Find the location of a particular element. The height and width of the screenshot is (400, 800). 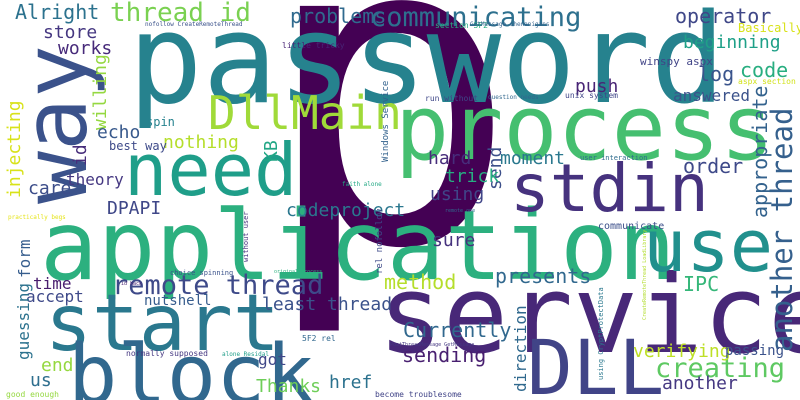

word-moment: moment is located at coordinates (533, 158).